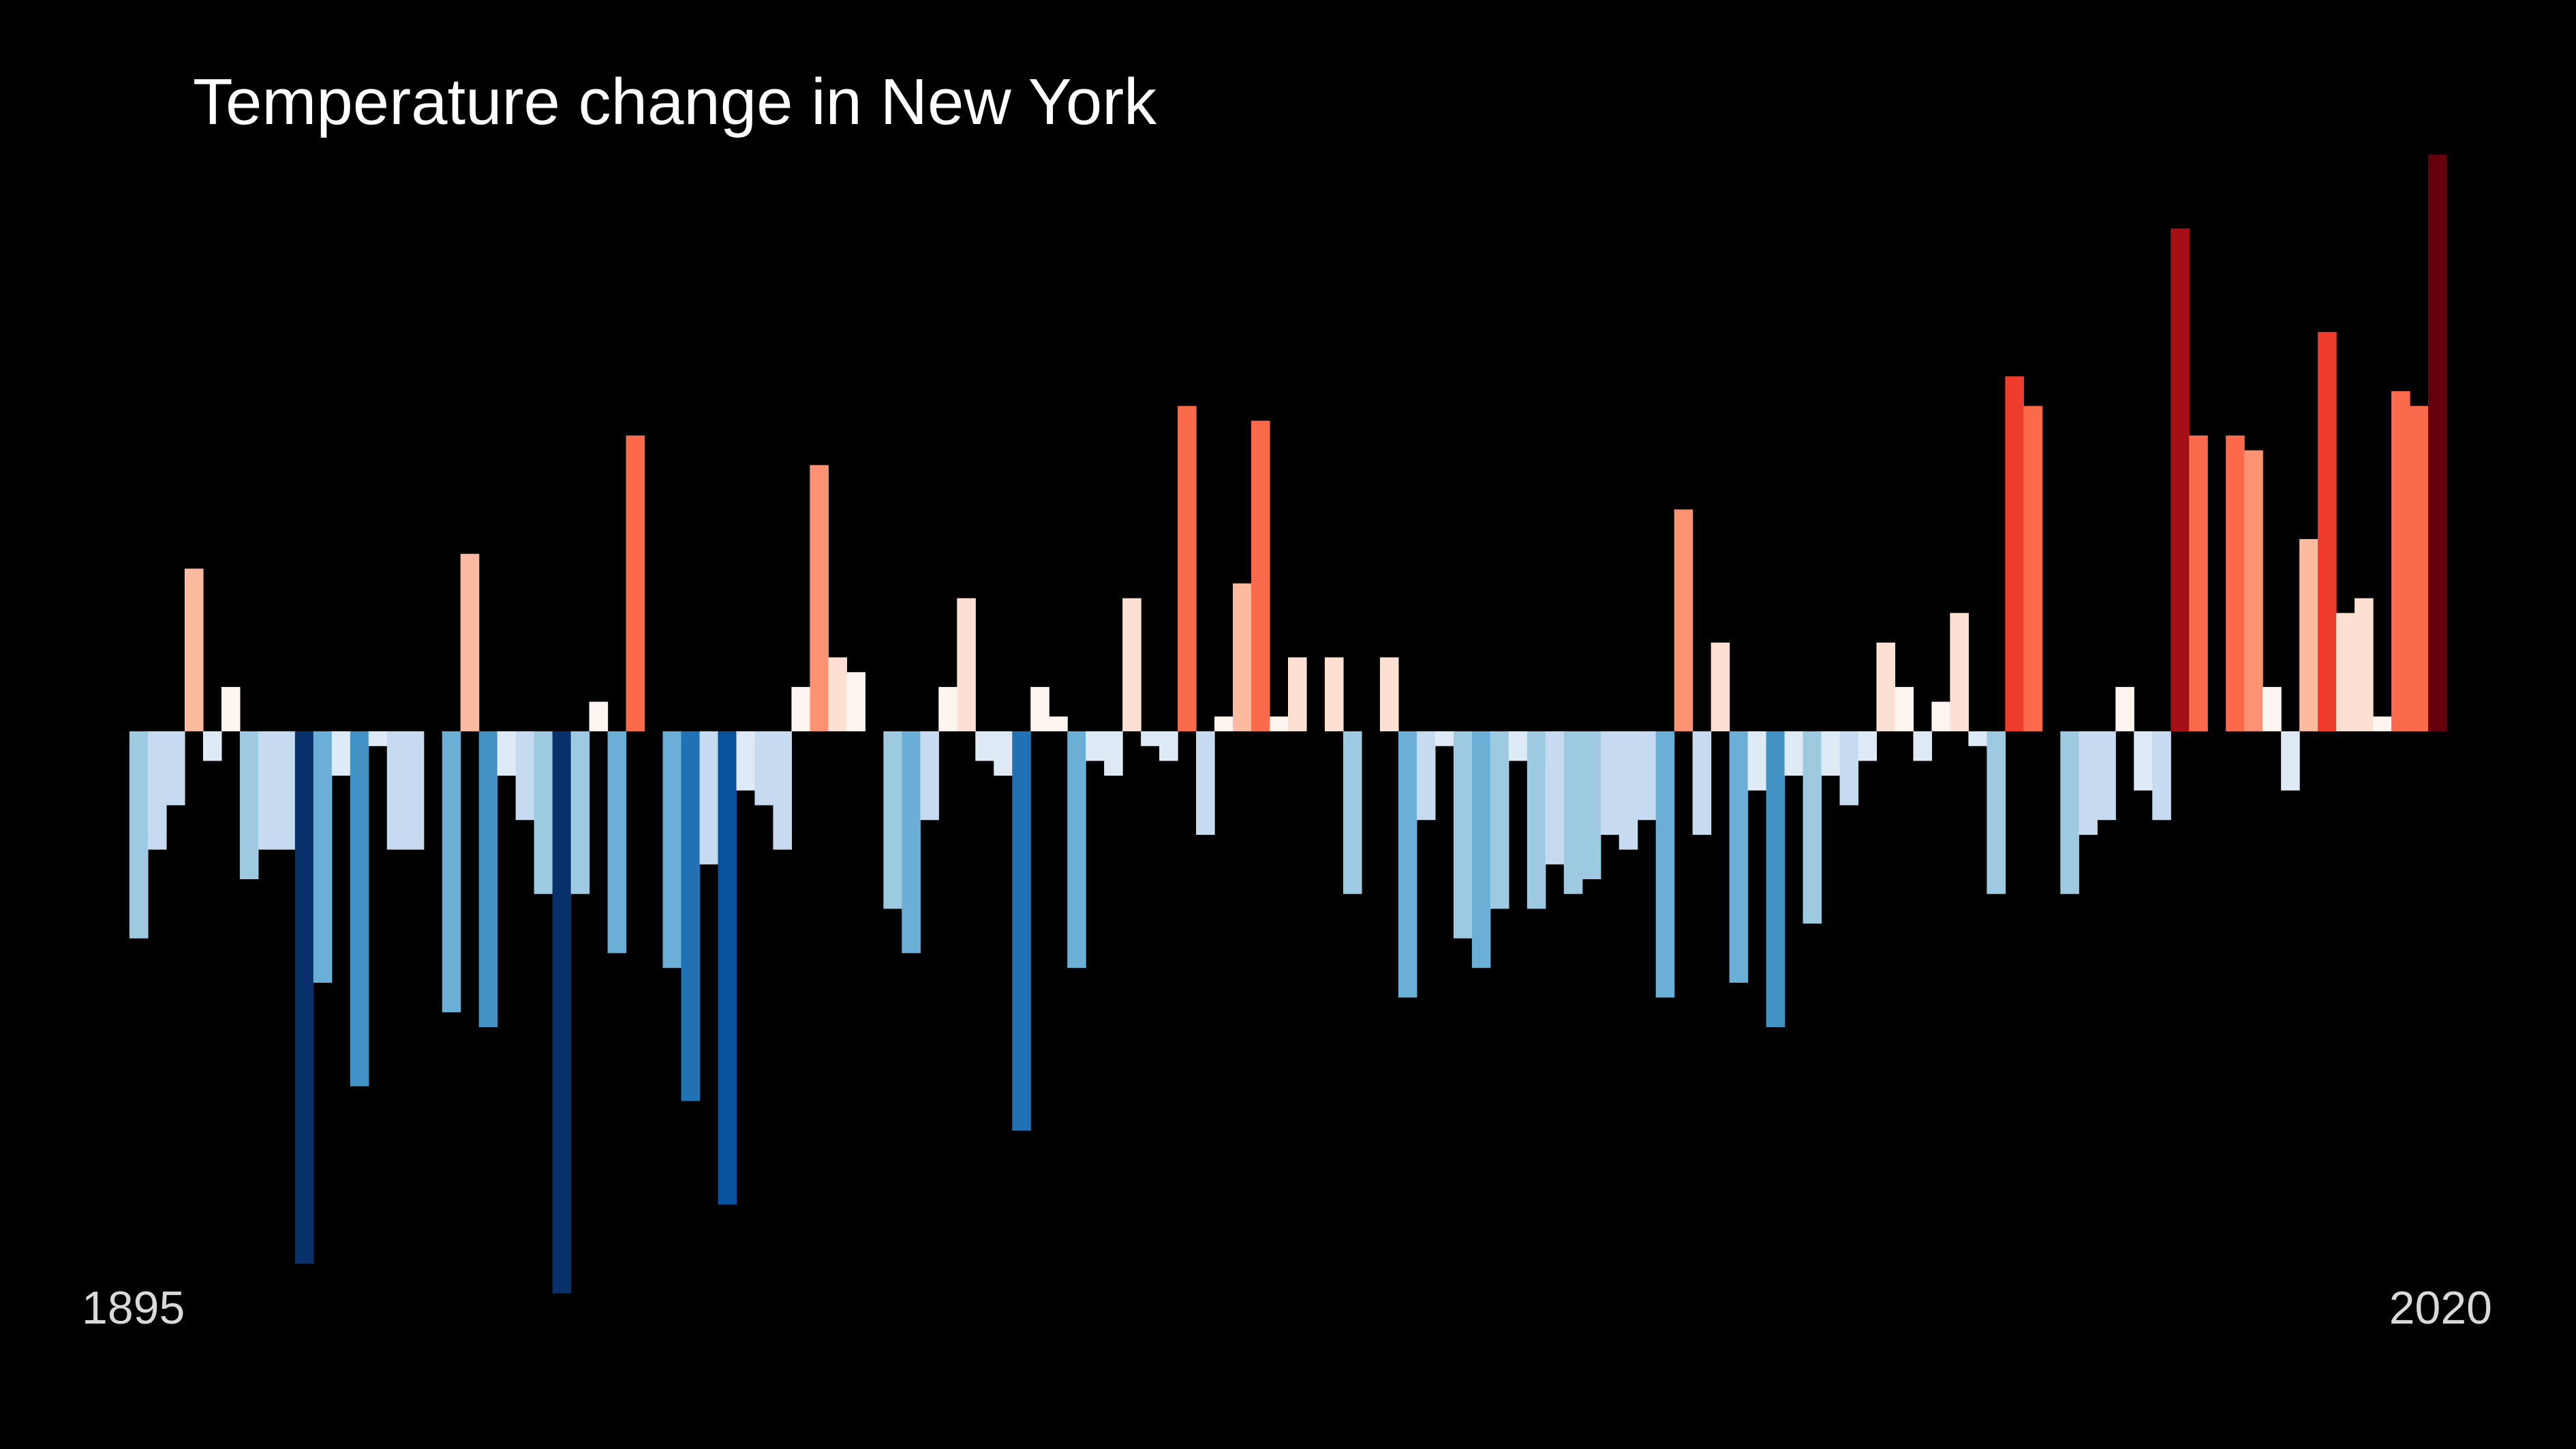  What do you see at coordinates (1757, 761) in the screenshot?
I see `bar-1983` at bounding box center [1757, 761].